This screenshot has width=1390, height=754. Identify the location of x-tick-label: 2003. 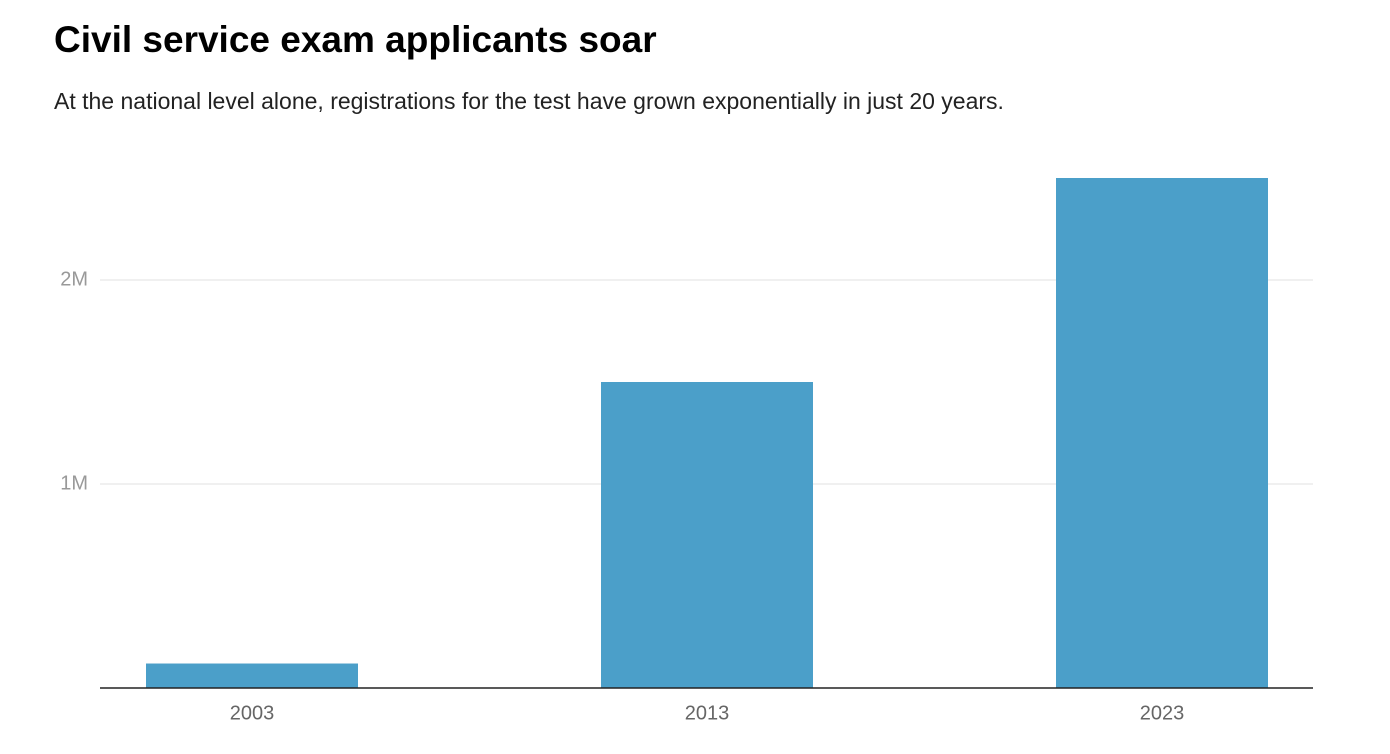
(252, 713).